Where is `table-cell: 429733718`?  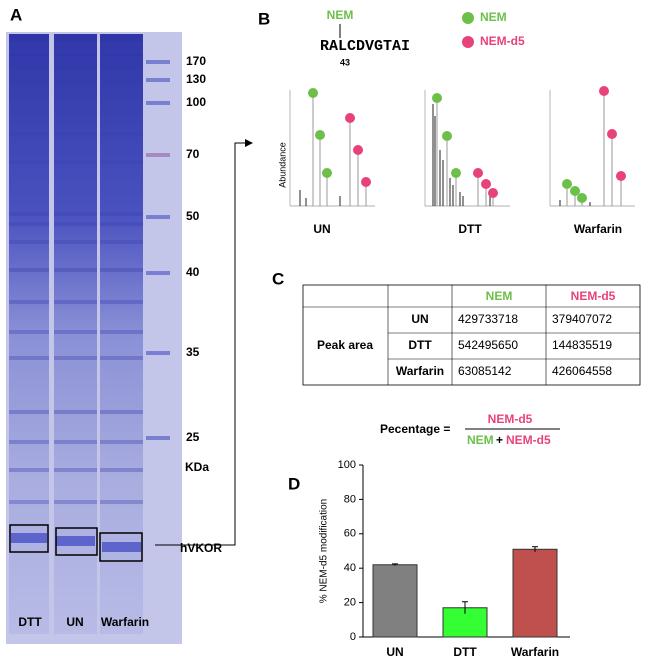
table-cell: 429733718 is located at coordinates (488, 319).